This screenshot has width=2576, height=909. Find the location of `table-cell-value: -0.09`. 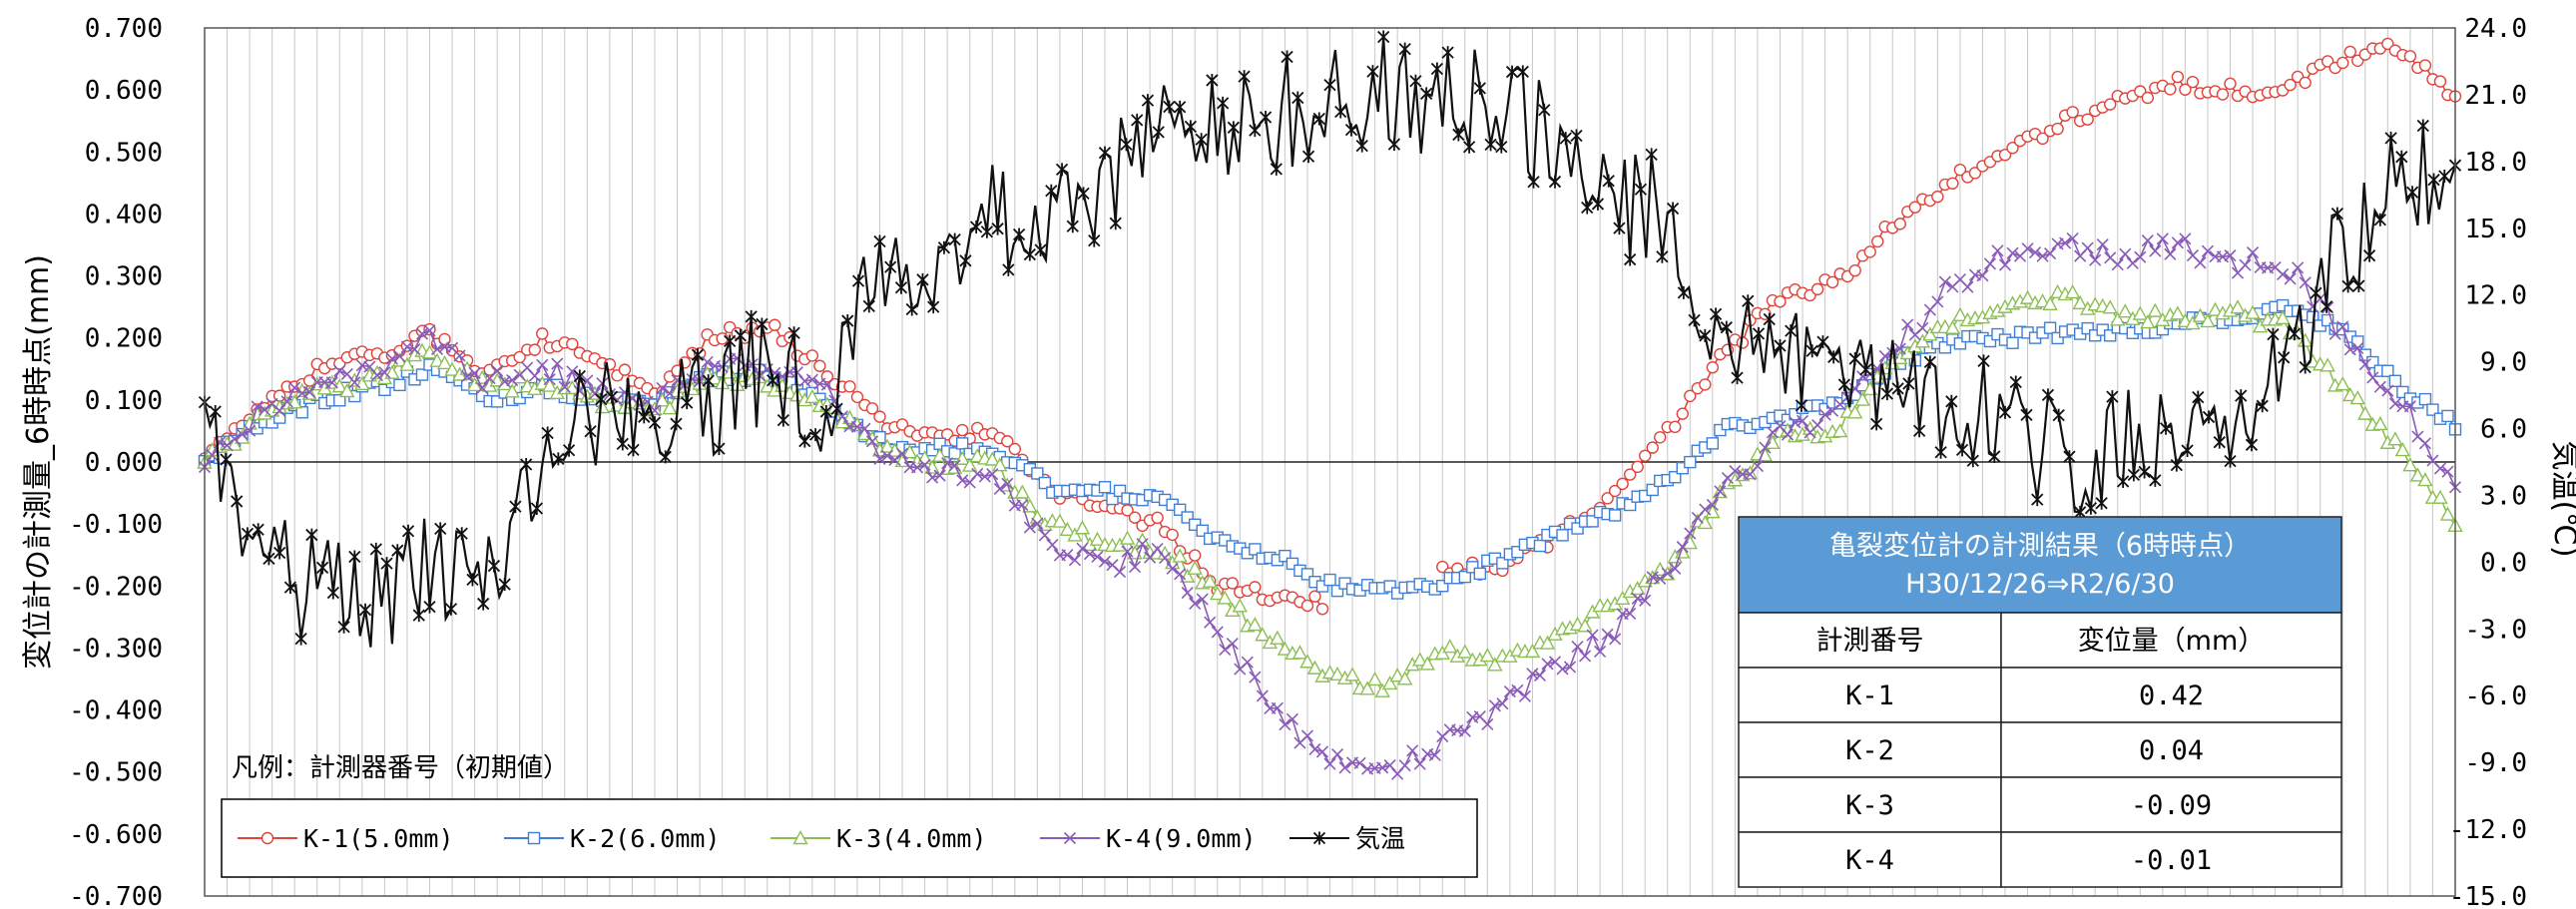

table-cell-value: -0.09 is located at coordinates (2171, 805).